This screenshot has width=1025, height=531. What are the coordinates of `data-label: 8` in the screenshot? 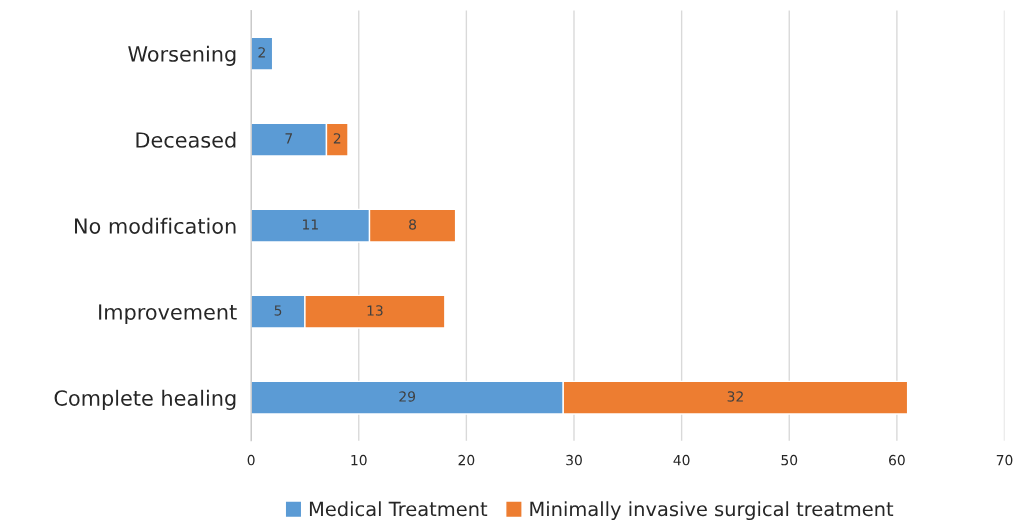 It's located at (413, 224).